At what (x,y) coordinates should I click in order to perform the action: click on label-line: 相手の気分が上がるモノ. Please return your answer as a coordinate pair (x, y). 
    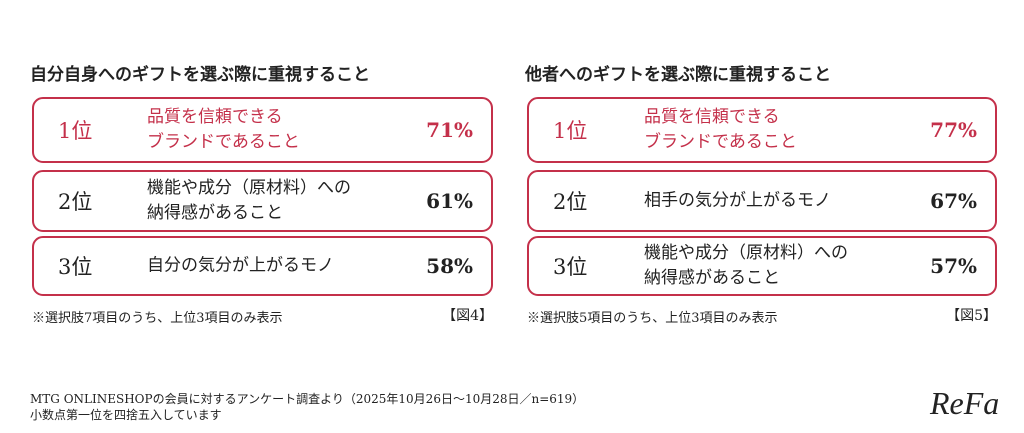
    Looking at the image, I should click on (737, 200).